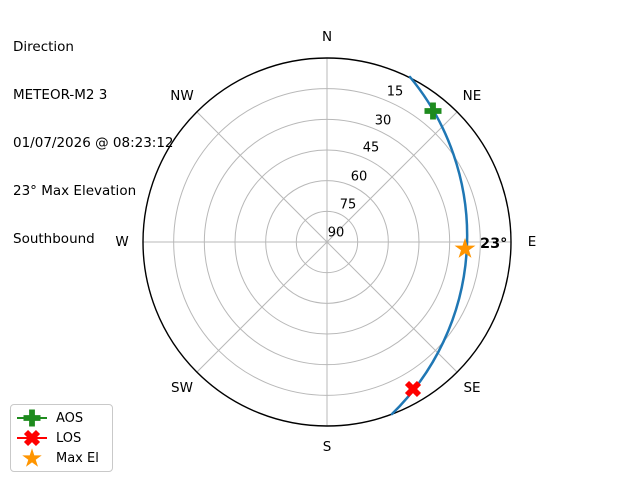 Image resolution: width=640 pixels, height=480 pixels. I want to click on elevation-tick-30: 30, so click(383, 121).